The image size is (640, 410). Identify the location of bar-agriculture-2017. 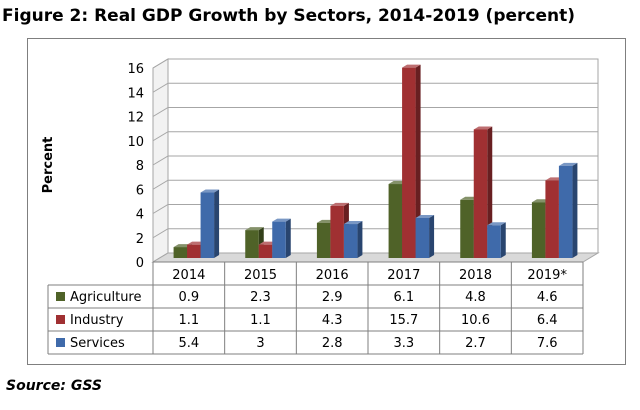
(395, 221).